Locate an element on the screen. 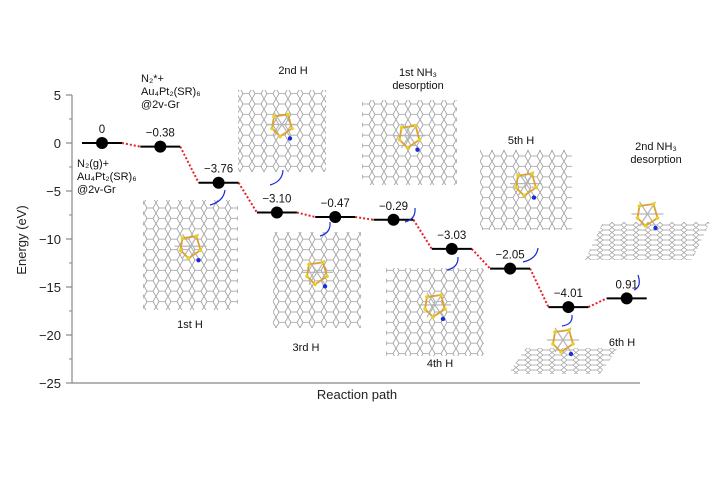 Image resolution: width=720 pixels, height=480 pixels. adsorbed-label-2: Au₄Pt₂(SR)₆ is located at coordinates (171, 92).